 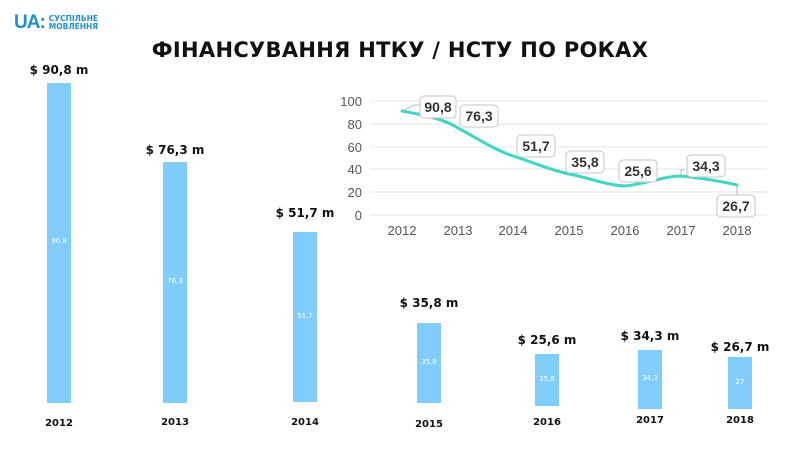 I want to click on callout-leaders, so click(x=569, y=149).